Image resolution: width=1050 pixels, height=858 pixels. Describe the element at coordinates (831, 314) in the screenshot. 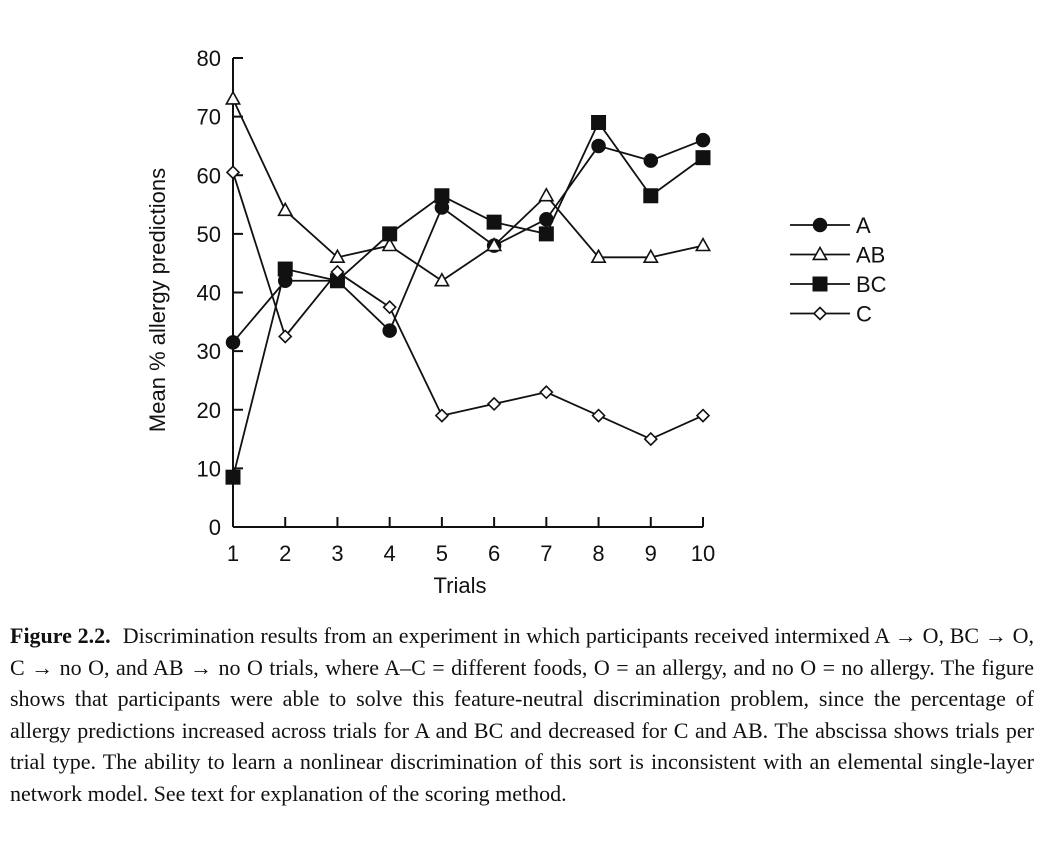

I see `legend-item-c: C` at that location.